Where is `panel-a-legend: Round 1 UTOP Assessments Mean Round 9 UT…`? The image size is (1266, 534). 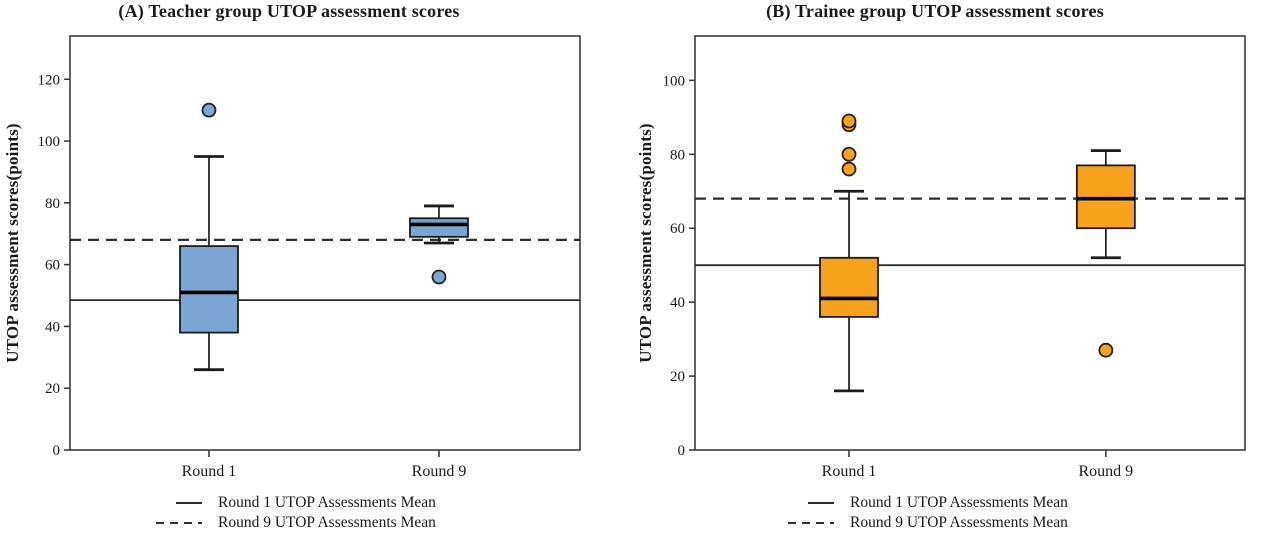 panel-a-legend: Round 1 UTOP Assessments Mean Round 9 UT… is located at coordinates (296, 512).